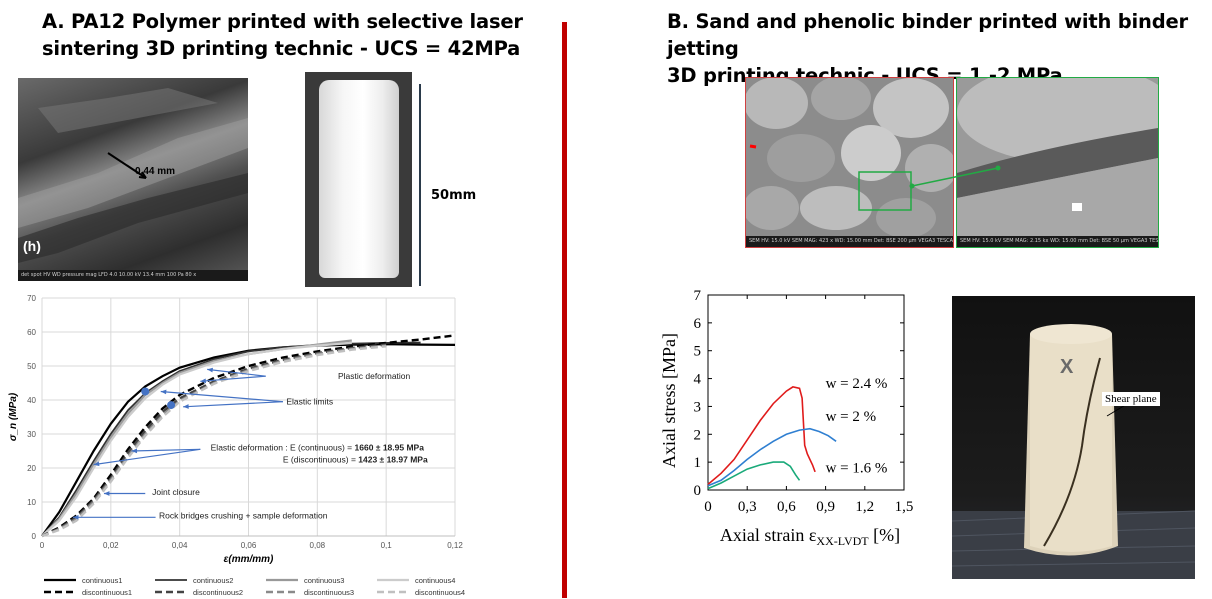 The height and width of the screenshot is (599, 1212). I want to click on legend-label-continuous3: continuous3, so click(324, 580).